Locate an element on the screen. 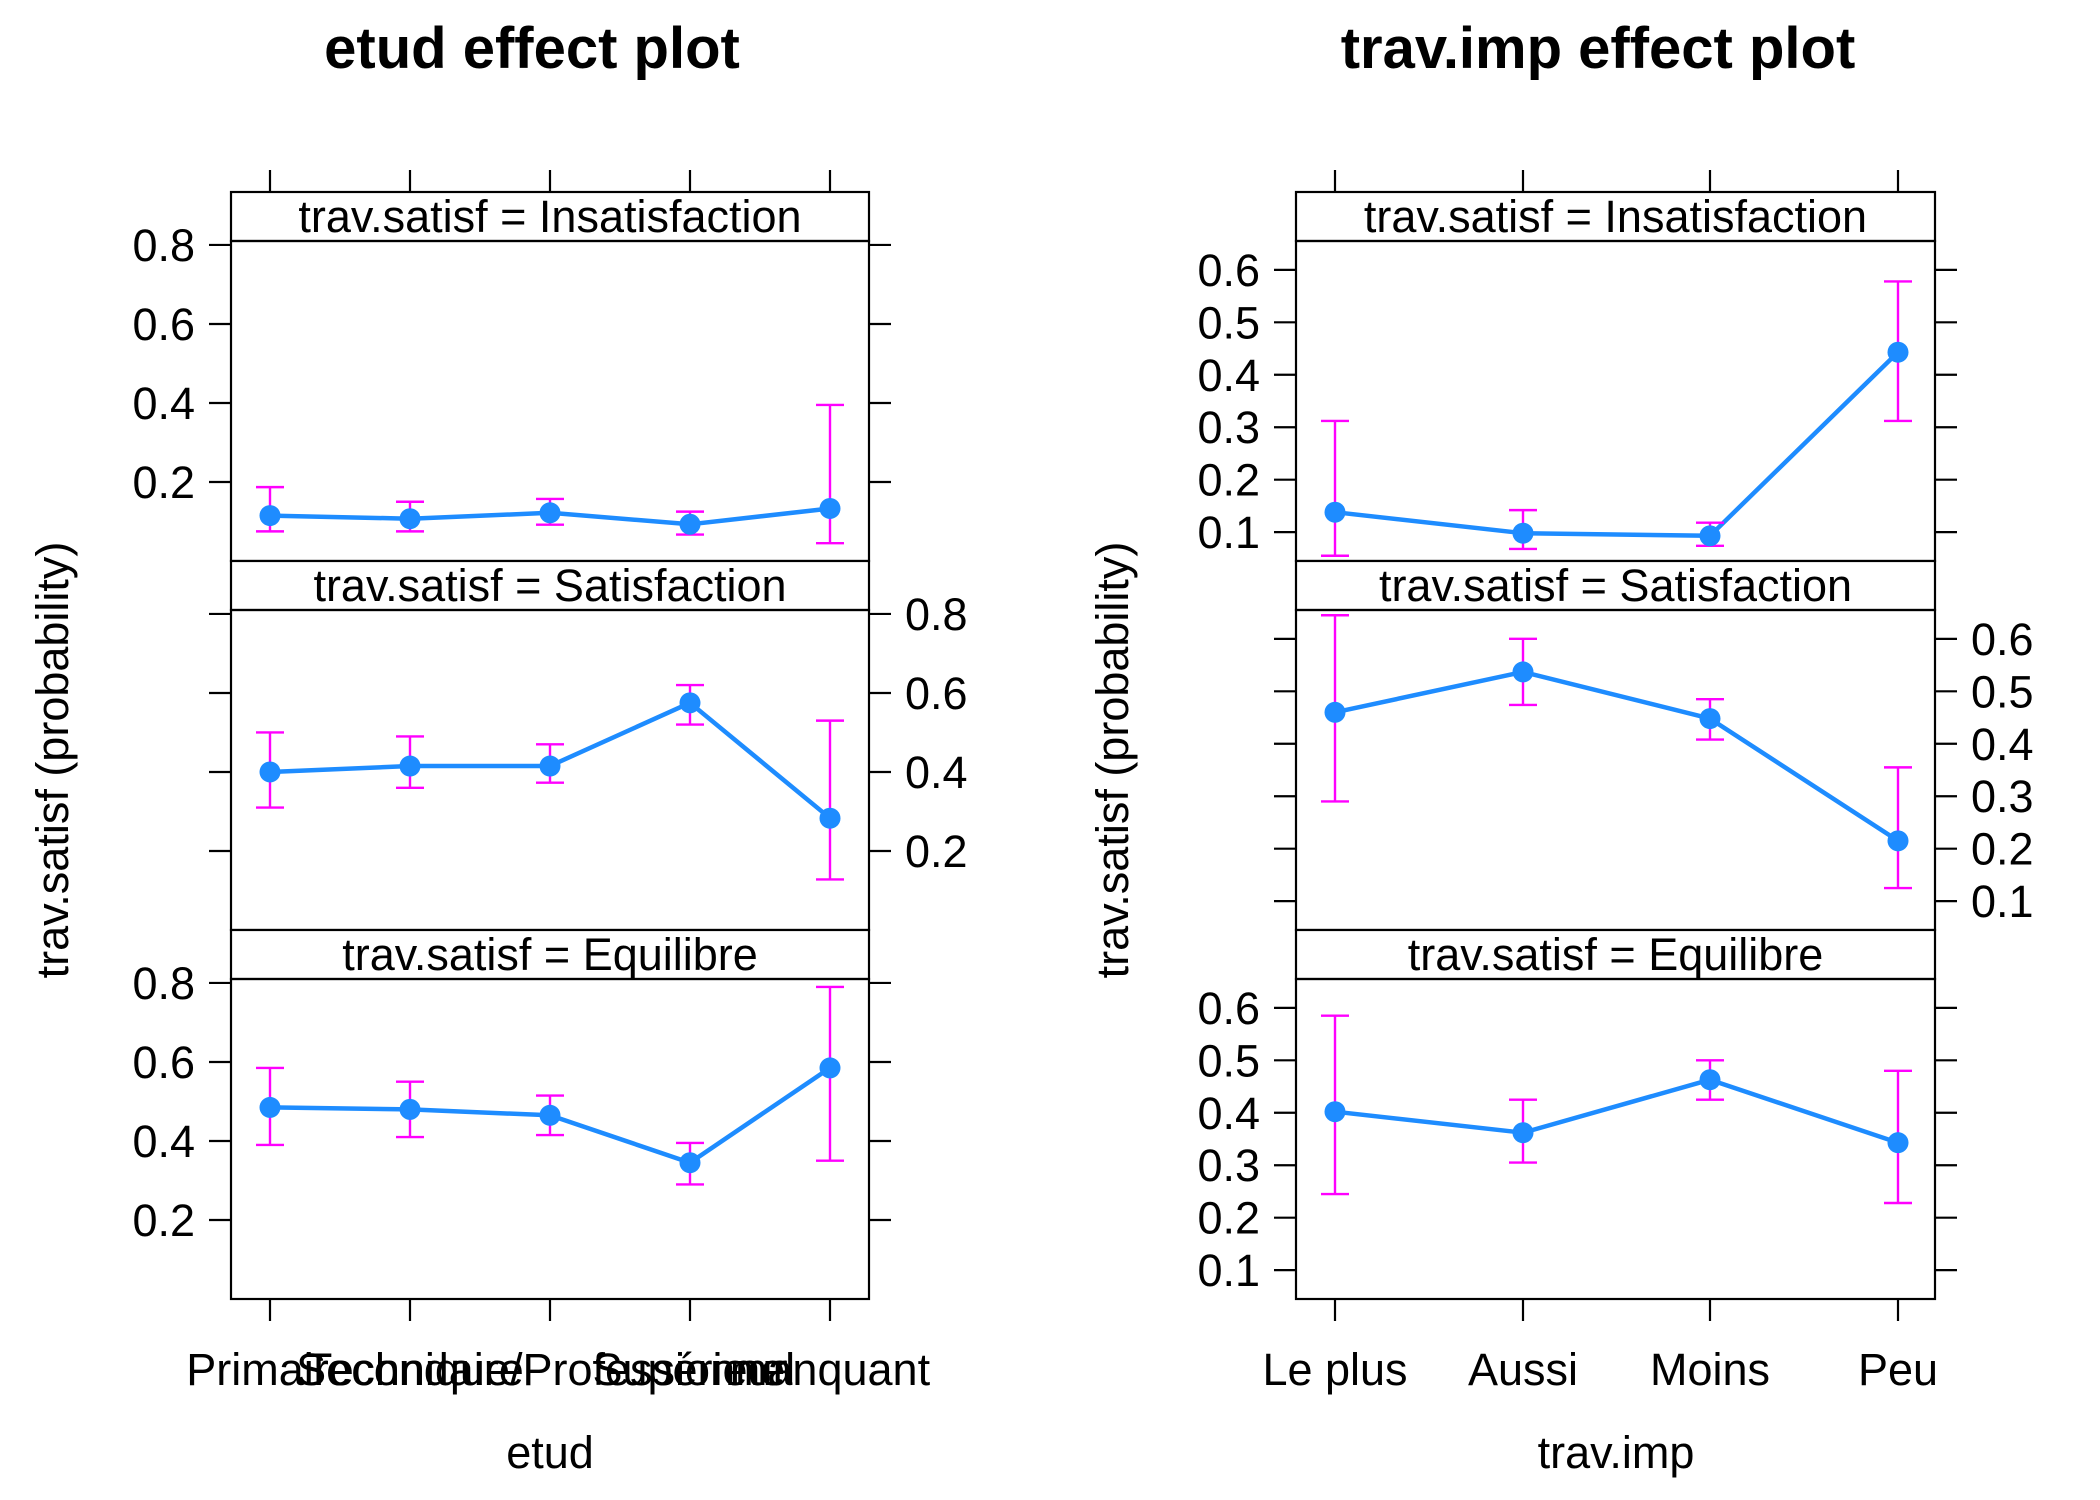  chart-title: etud effect plot is located at coordinates (532, 48).